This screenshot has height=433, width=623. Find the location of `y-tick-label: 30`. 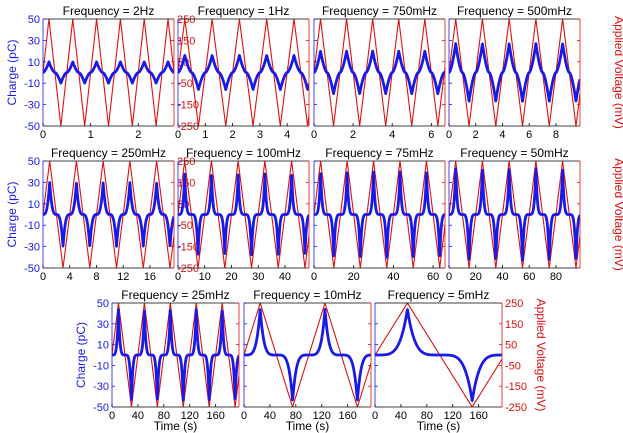

y-tick-label: 30 is located at coordinates (34, 183).